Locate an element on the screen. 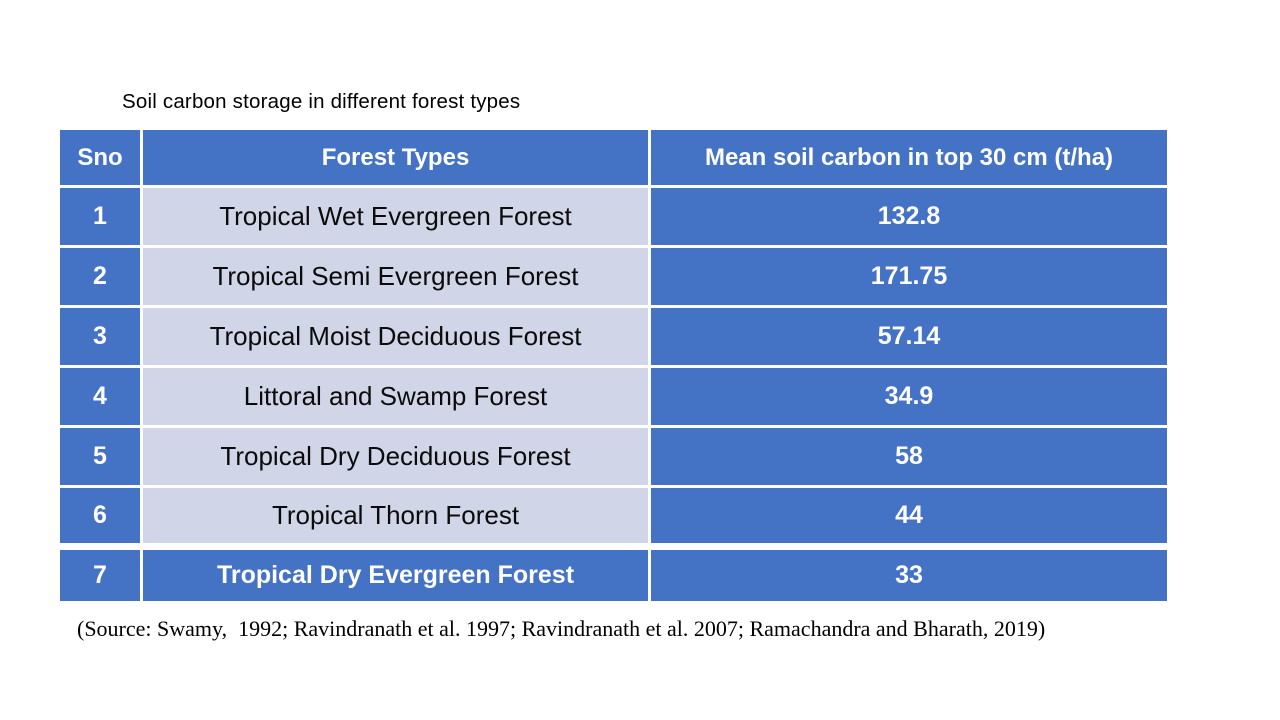 The image size is (1280, 720). table-row-last: 7 Tropical Dry Evergreen Forest 33 is located at coordinates (613, 573).